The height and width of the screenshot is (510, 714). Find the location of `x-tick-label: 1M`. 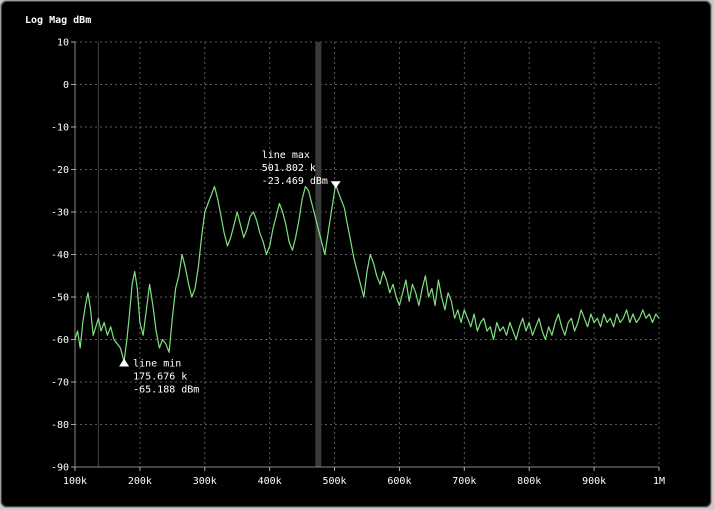

x-tick-label: 1M is located at coordinates (659, 481).